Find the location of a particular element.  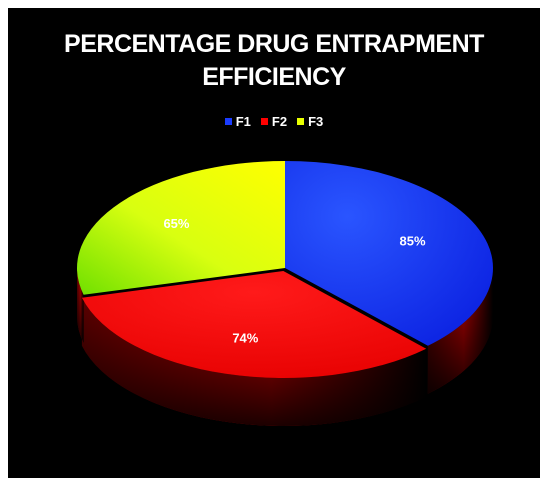

pie-slice-f2 is located at coordinates (254, 324).